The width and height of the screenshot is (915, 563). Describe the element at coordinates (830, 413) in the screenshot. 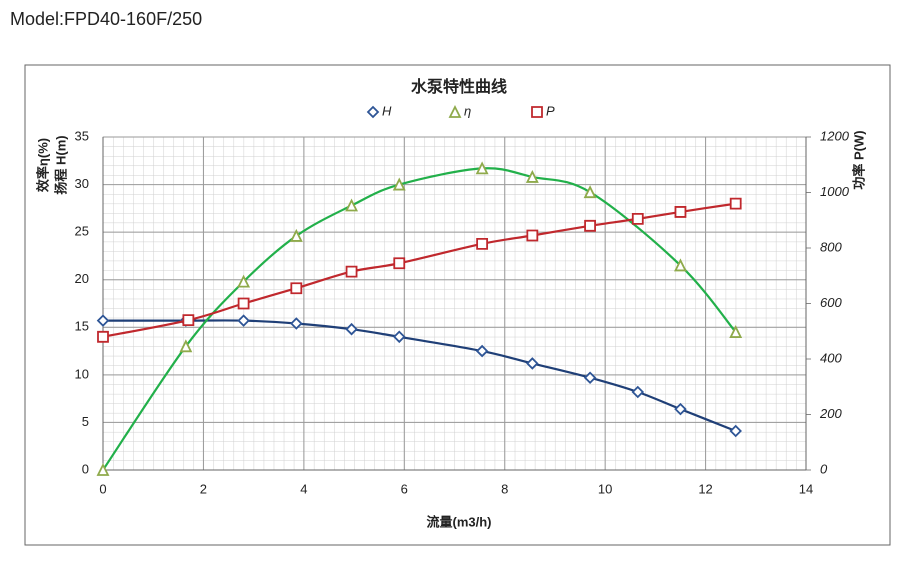

I see `y2-tick-label: 200` at that location.